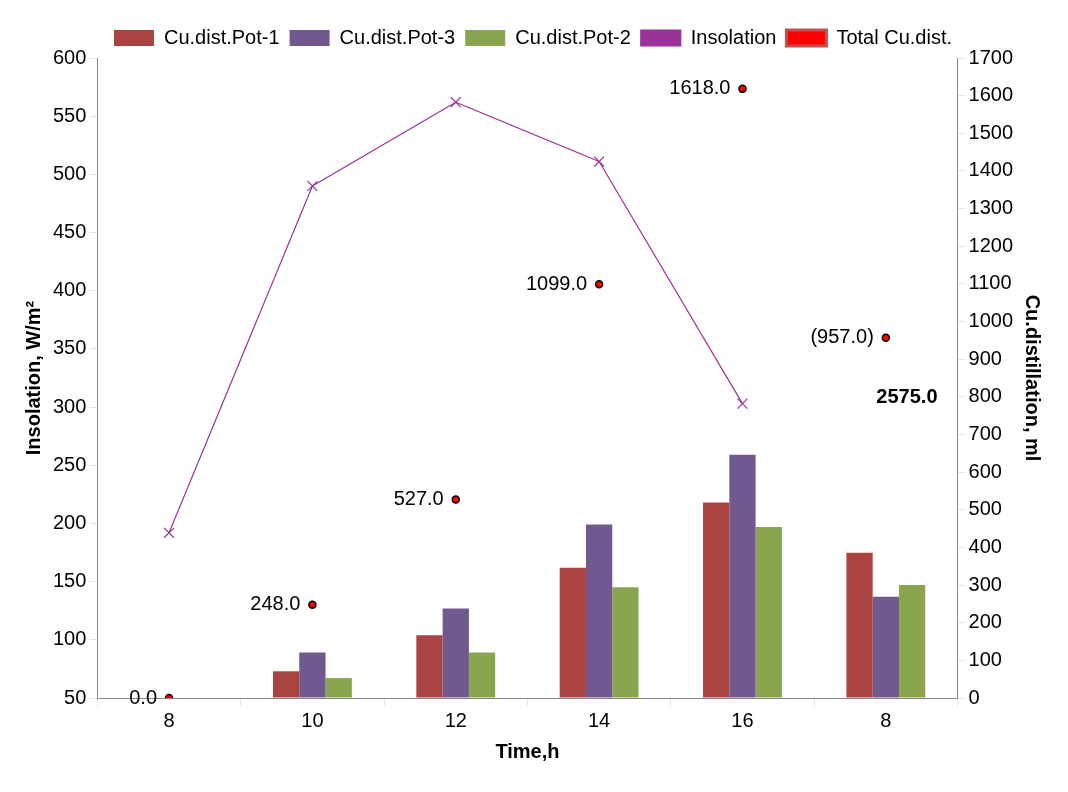 The width and height of the screenshot is (1068, 792). What do you see at coordinates (991, 244) in the screenshot?
I see `y2-tick-label: 1200` at bounding box center [991, 244].